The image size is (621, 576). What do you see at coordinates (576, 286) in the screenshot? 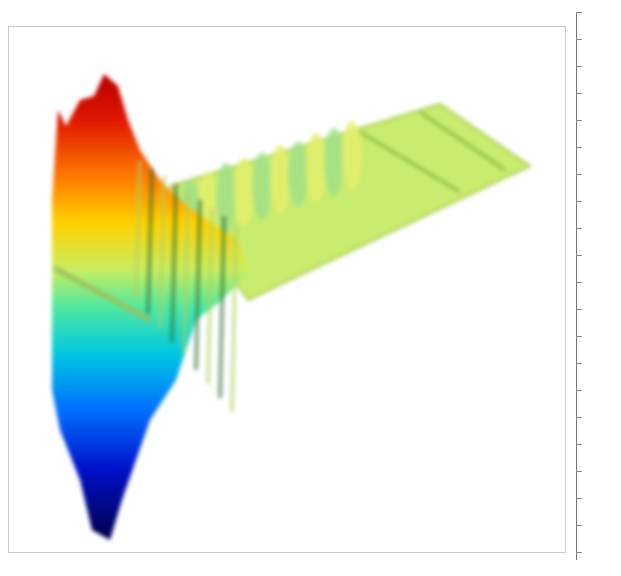
I see `colorbar-axis` at bounding box center [576, 286].